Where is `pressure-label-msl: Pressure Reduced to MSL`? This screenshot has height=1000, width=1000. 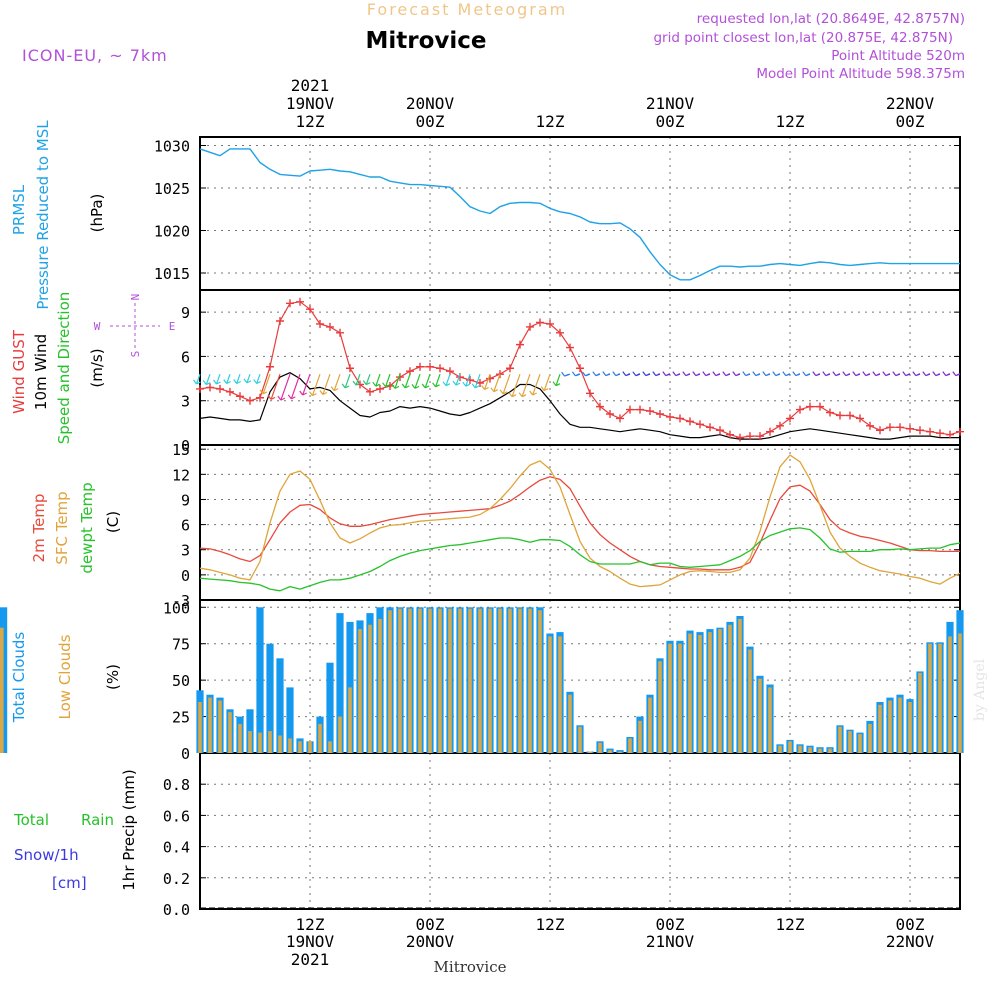
pressure-label-msl: Pressure Reduced to MSL is located at coordinates (43, 215).